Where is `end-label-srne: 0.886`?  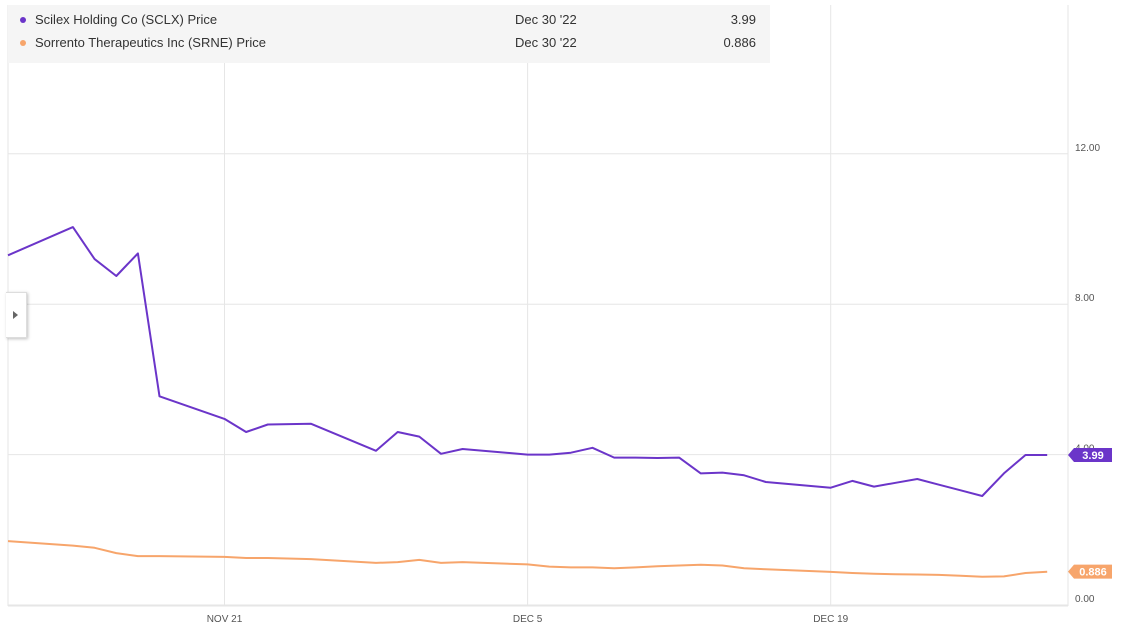
end-label-srne: 0.886 is located at coordinates (1090, 571).